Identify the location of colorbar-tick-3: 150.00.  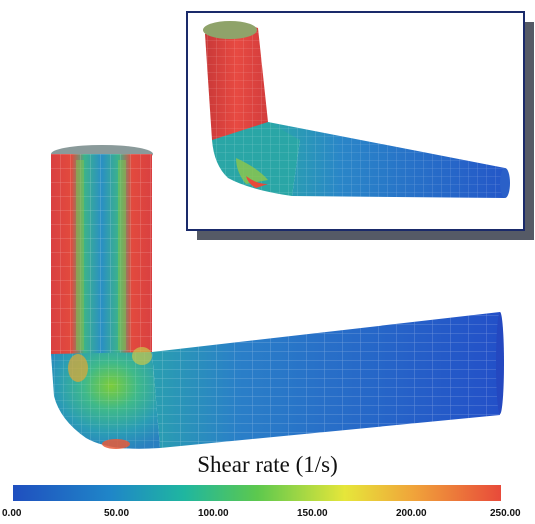
(312, 513).